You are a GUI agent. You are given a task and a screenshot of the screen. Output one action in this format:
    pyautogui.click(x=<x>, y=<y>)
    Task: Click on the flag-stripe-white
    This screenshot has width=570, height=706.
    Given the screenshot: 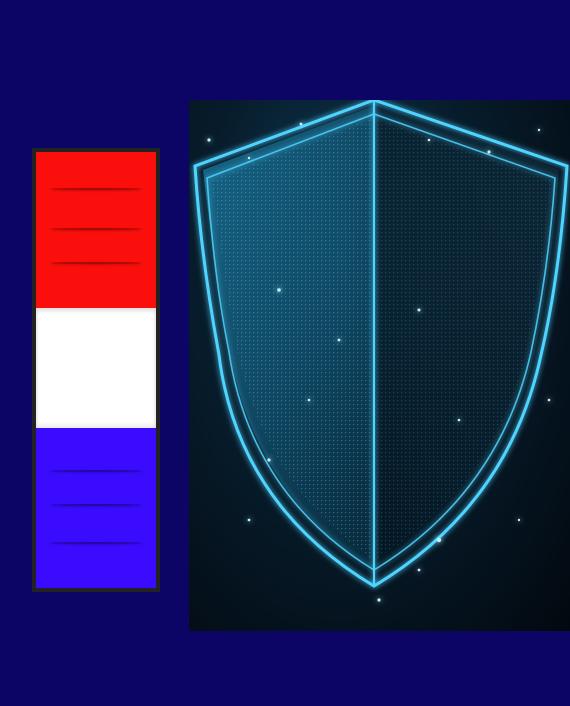 What is the action you would take?
    pyautogui.click(x=96, y=368)
    